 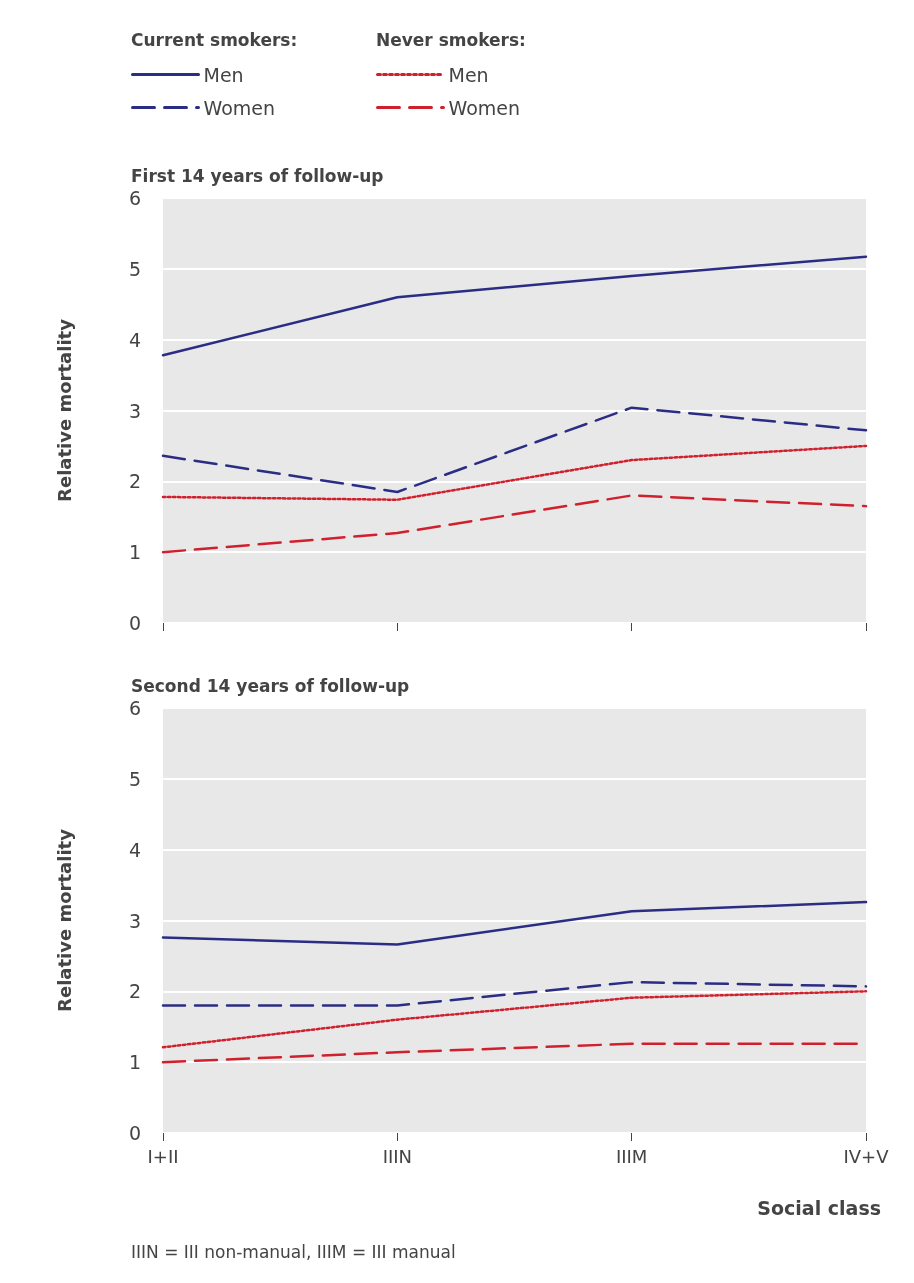 I want to click on chart-title: Second 14 years of follow-up, so click(x=270, y=685).